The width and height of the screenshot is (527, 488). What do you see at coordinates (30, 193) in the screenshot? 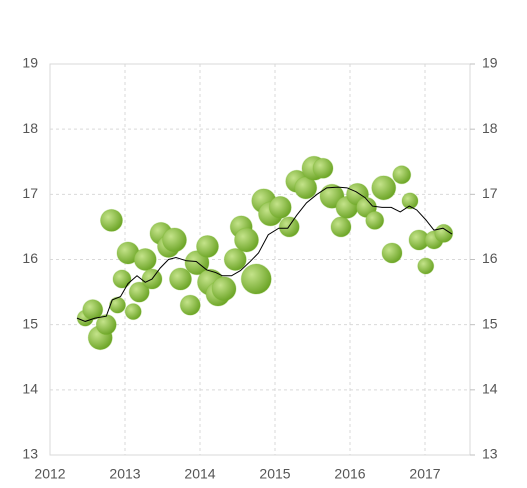
I see `y-tick-label: 17` at bounding box center [30, 193].